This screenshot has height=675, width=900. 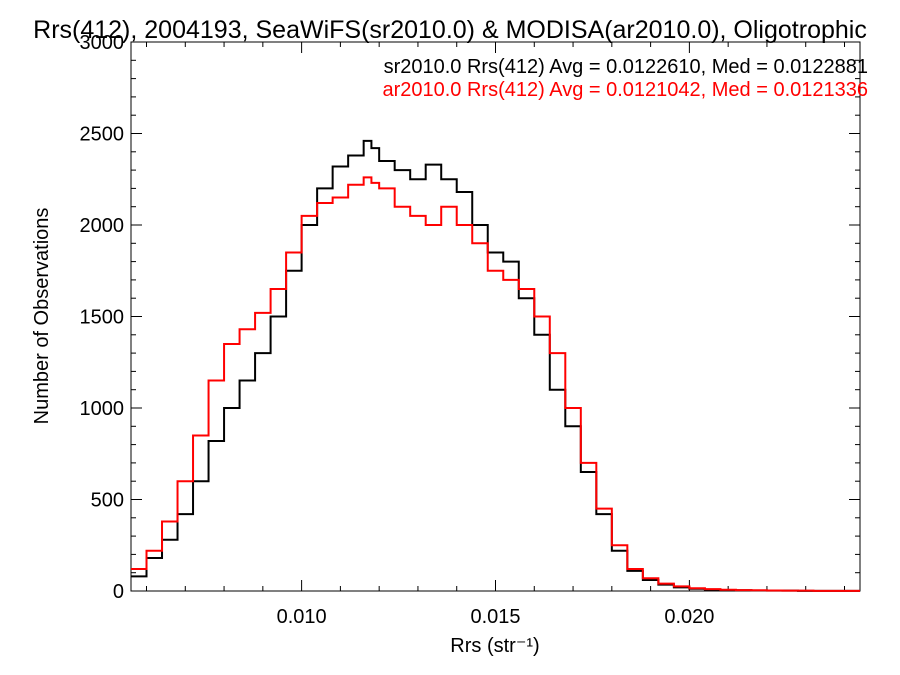 What do you see at coordinates (102, 43) in the screenshot?
I see `y-tick-label: 3000` at bounding box center [102, 43].